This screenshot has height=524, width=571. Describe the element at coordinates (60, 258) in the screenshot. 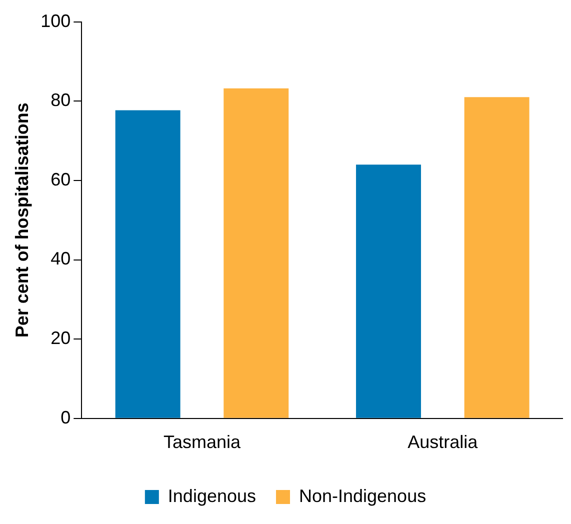

I see `y-tick-label: 40` at that location.